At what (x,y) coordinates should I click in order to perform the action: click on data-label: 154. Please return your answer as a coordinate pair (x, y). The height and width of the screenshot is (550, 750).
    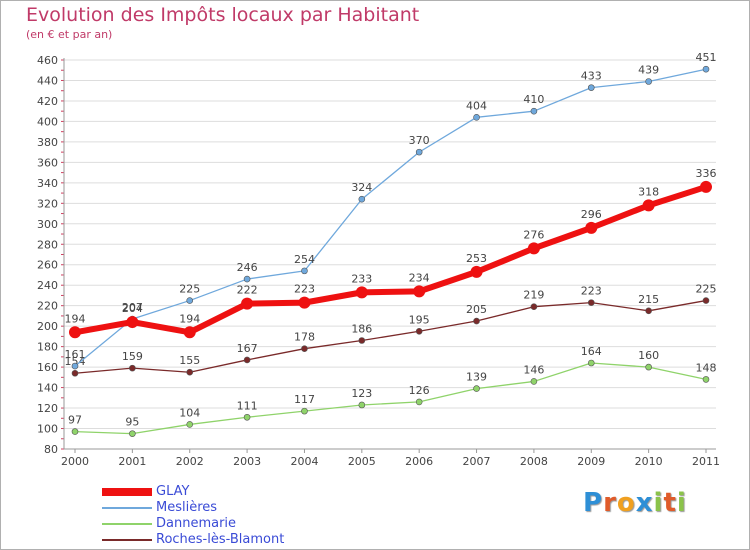
    Looking at the image, I should click on (75, 361).